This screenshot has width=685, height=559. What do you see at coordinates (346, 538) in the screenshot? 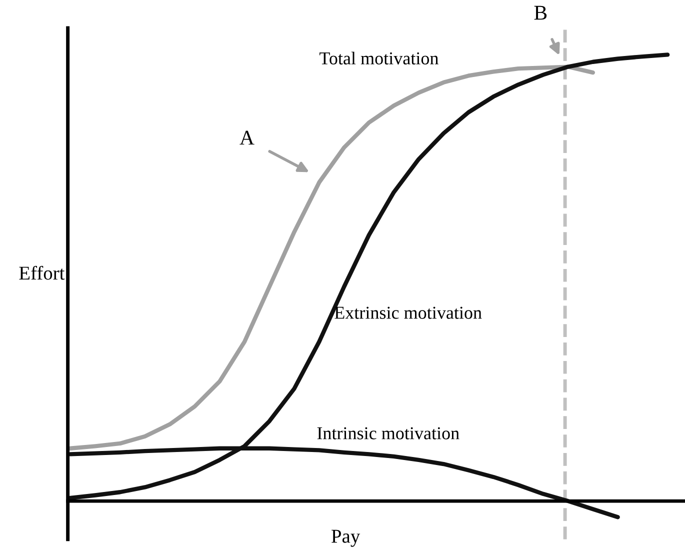
I see `x-axis-title: Pay` at bounding box center [346, 538].